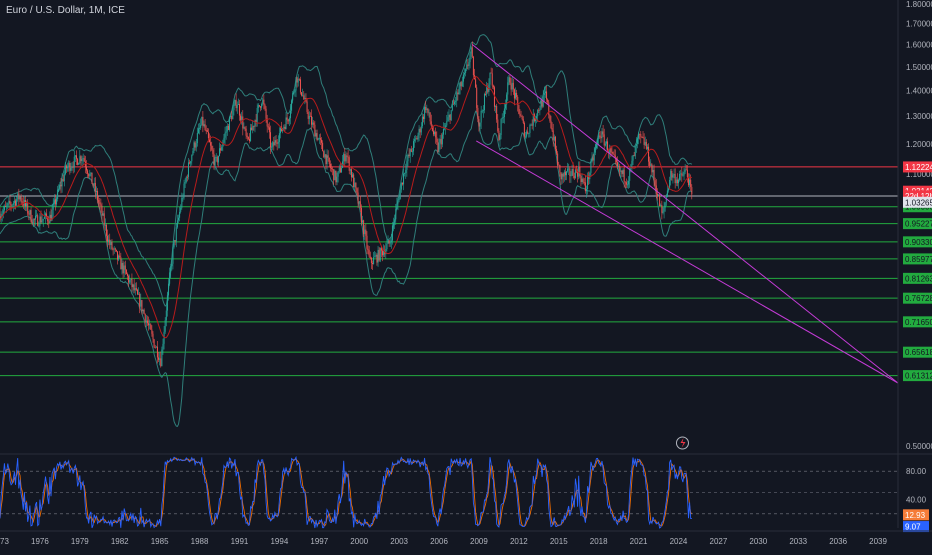  I want to click on price-tick-0: 1.80000, so click(919, 4).